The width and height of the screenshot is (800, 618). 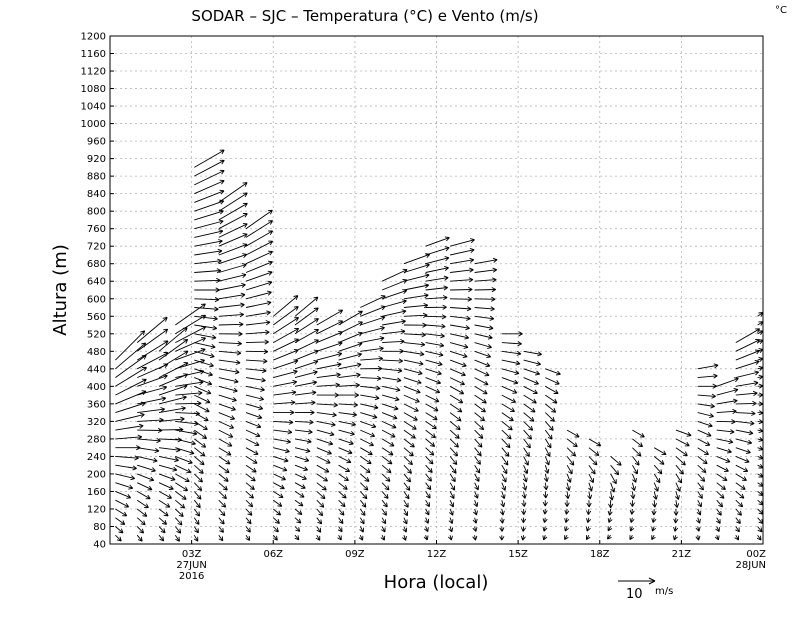 What do you see at coordinates (436, 582) in the screenshot?
I see `x-axis-label: Hora (local)` at bounding box center [436, 582].